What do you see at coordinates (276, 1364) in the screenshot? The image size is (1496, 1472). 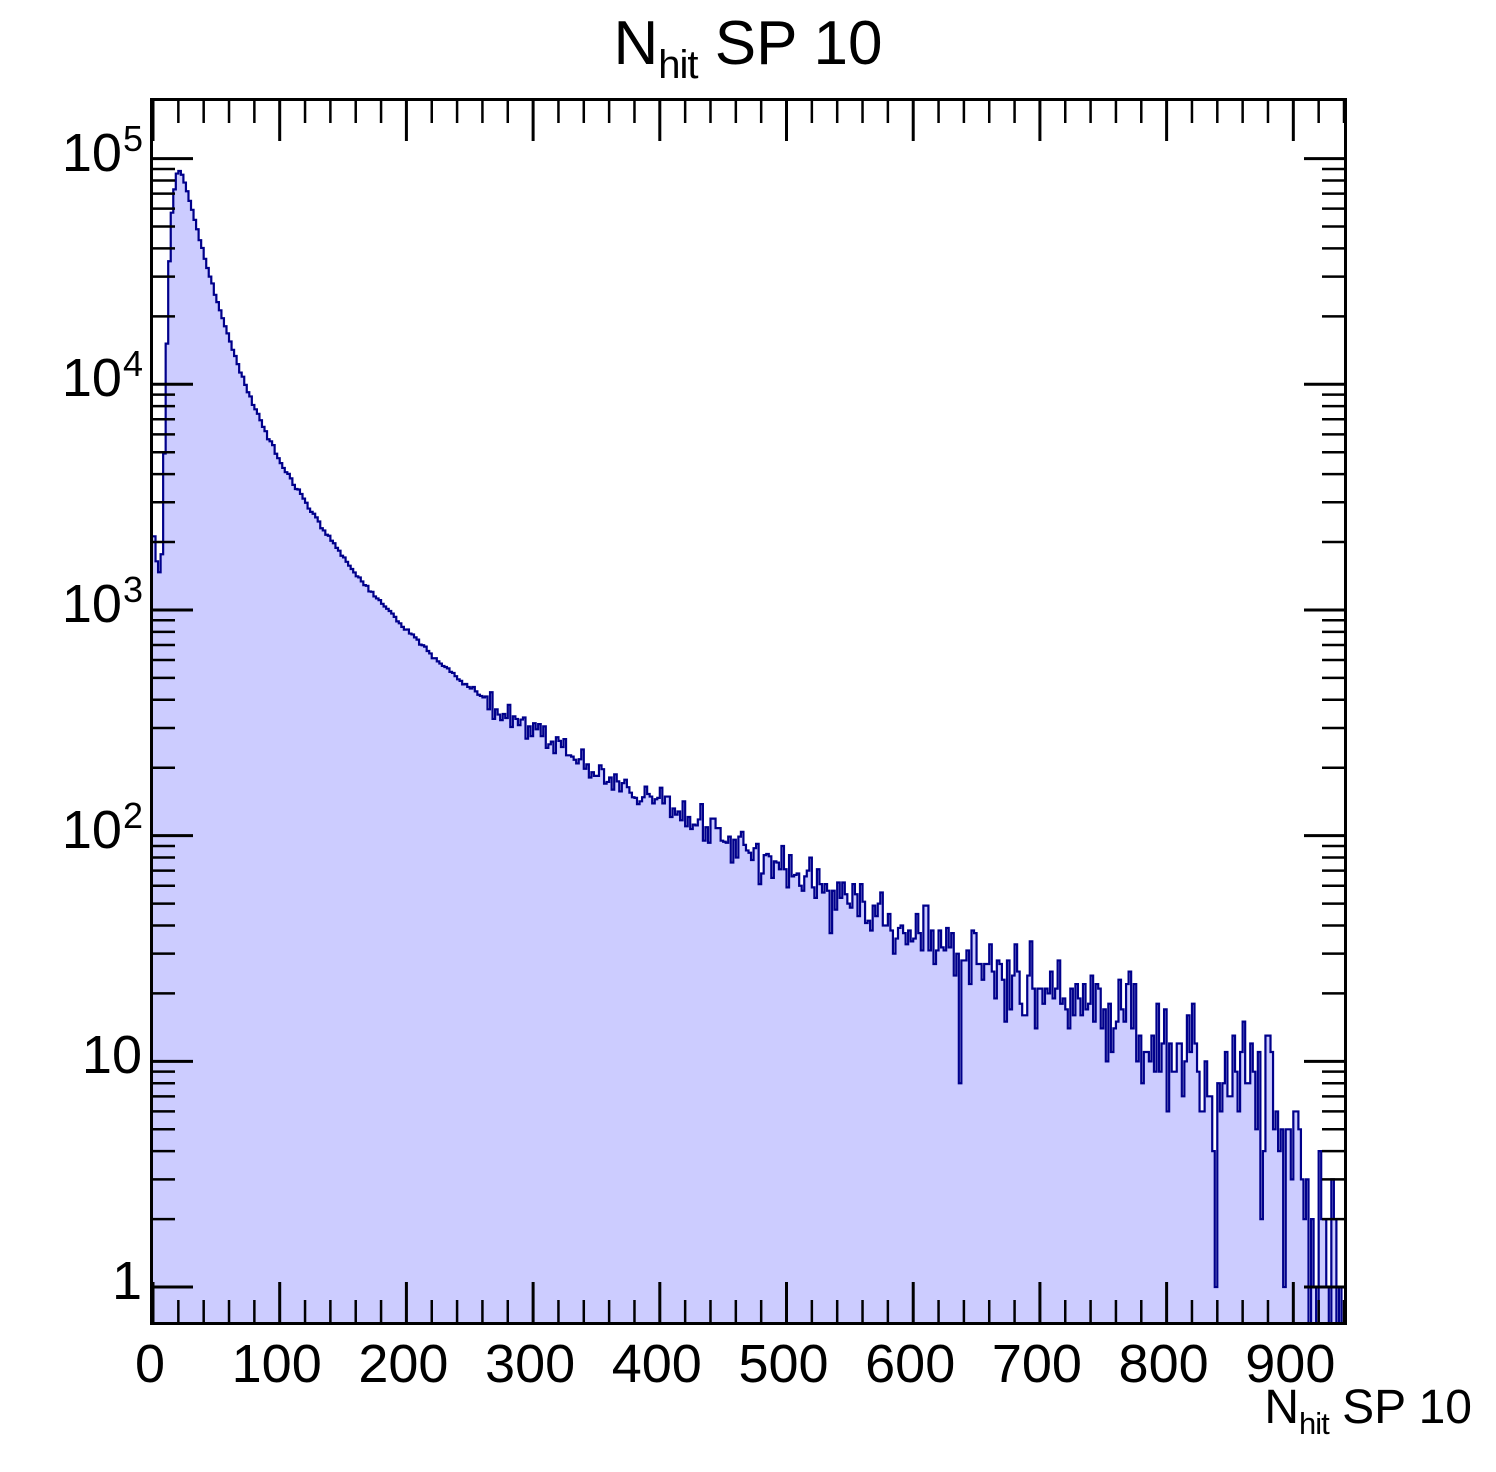 I see `x-tick-label: 100` at bounding box center [276, 1364].